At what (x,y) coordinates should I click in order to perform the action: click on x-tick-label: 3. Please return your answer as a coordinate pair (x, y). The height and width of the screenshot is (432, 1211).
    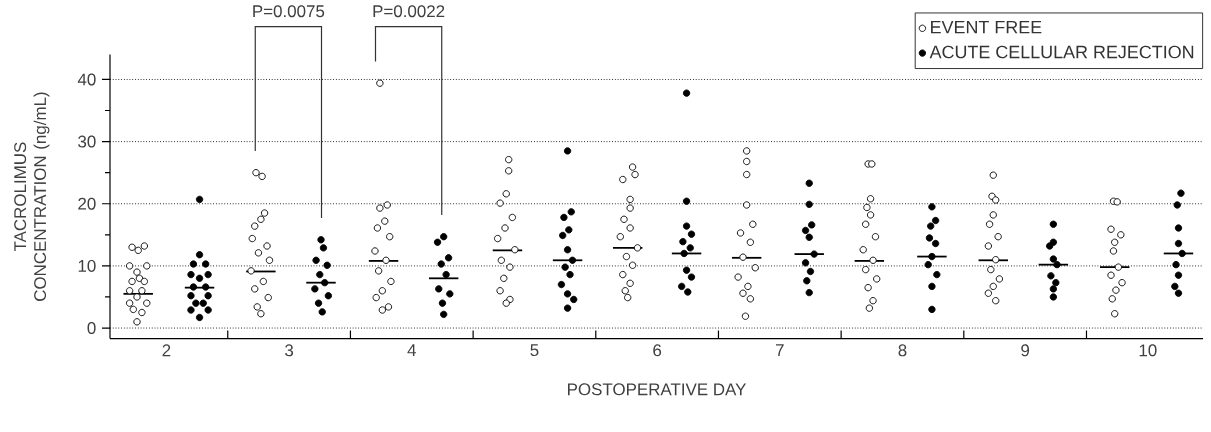
    Looking at the image, I should click on (289, 350).